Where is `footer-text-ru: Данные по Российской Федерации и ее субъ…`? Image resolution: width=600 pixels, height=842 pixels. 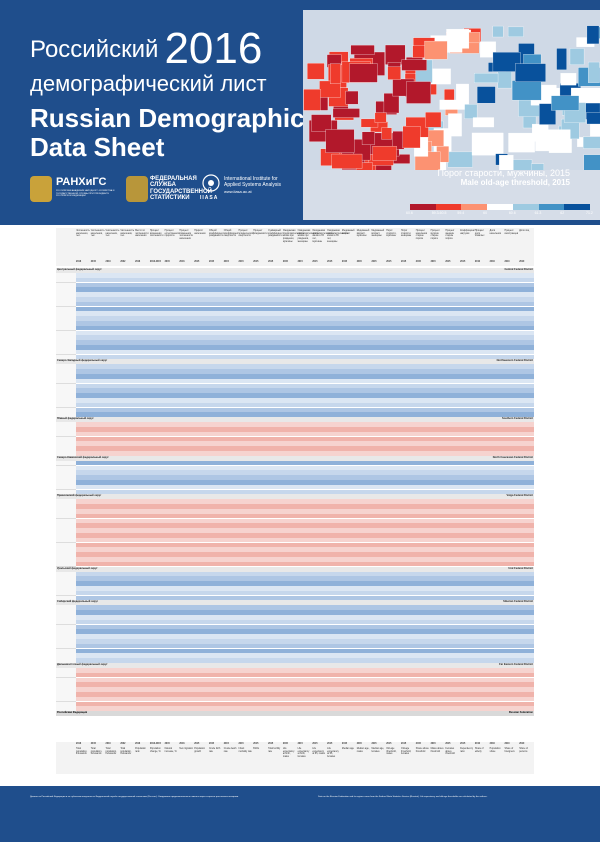 footer-text-ru: Данные по Российской Федерации и ее субъ… is located at coordinates (134, 797).